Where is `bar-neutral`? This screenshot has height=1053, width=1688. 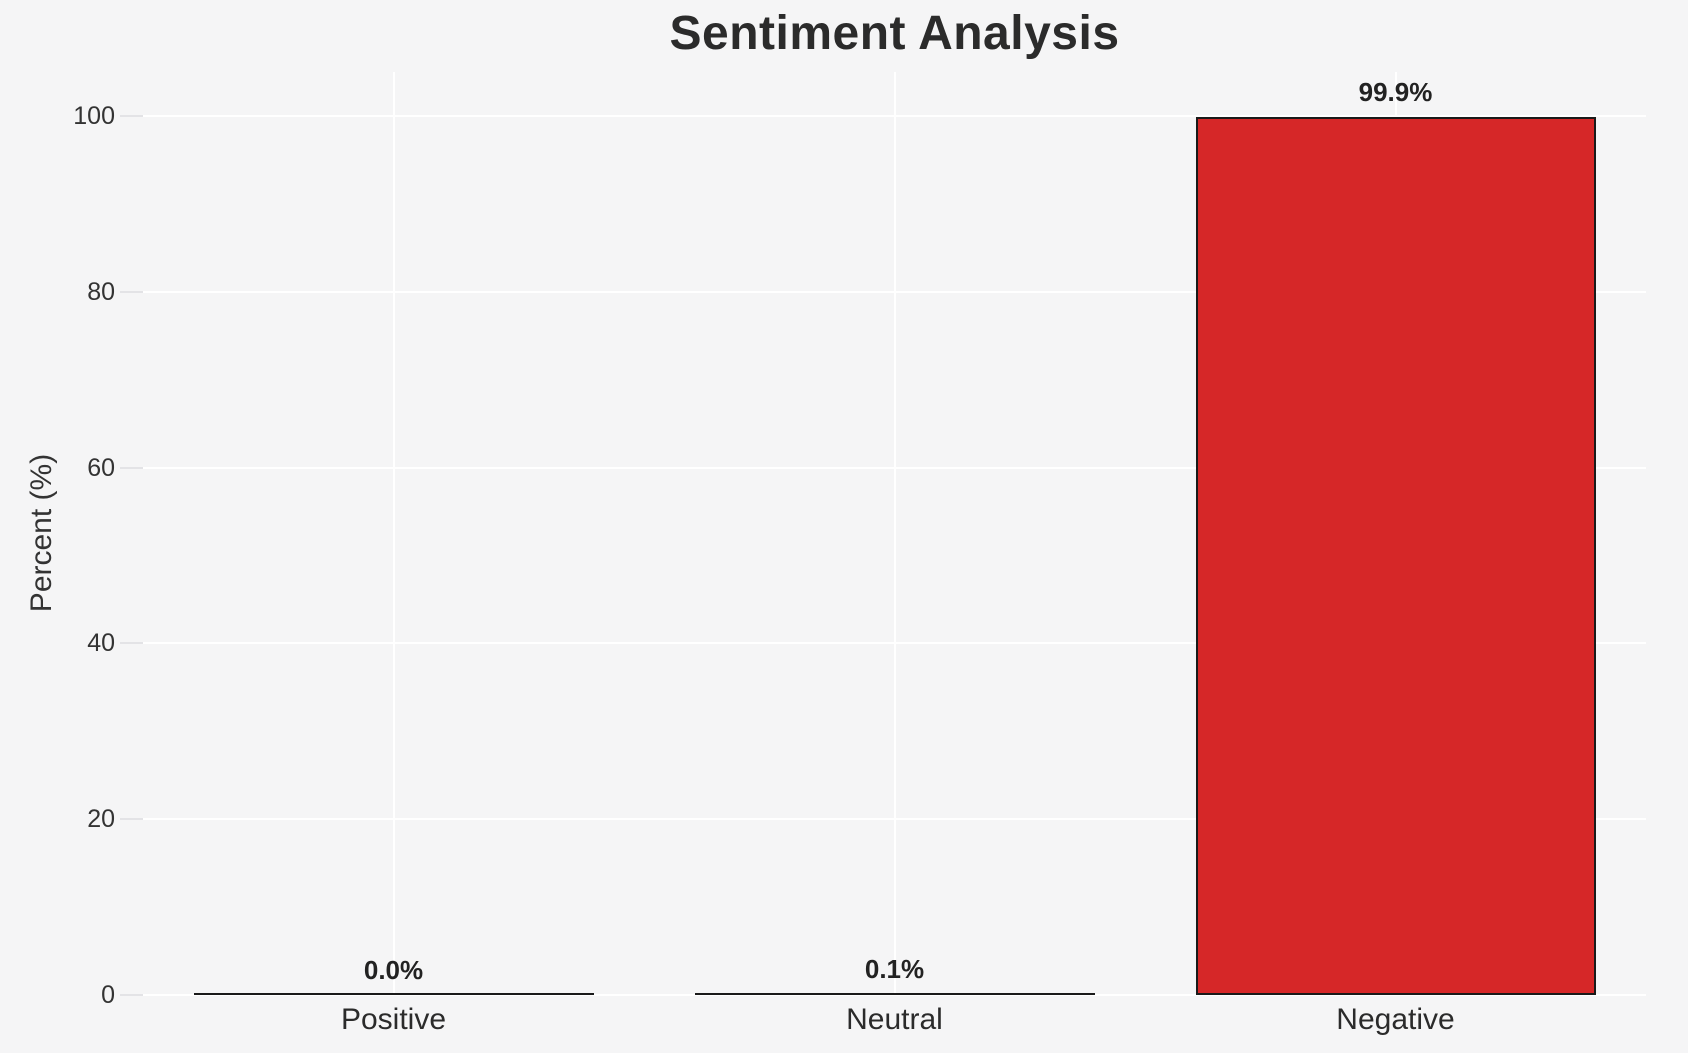 bar-neutral is located at coordinates (894, 994).